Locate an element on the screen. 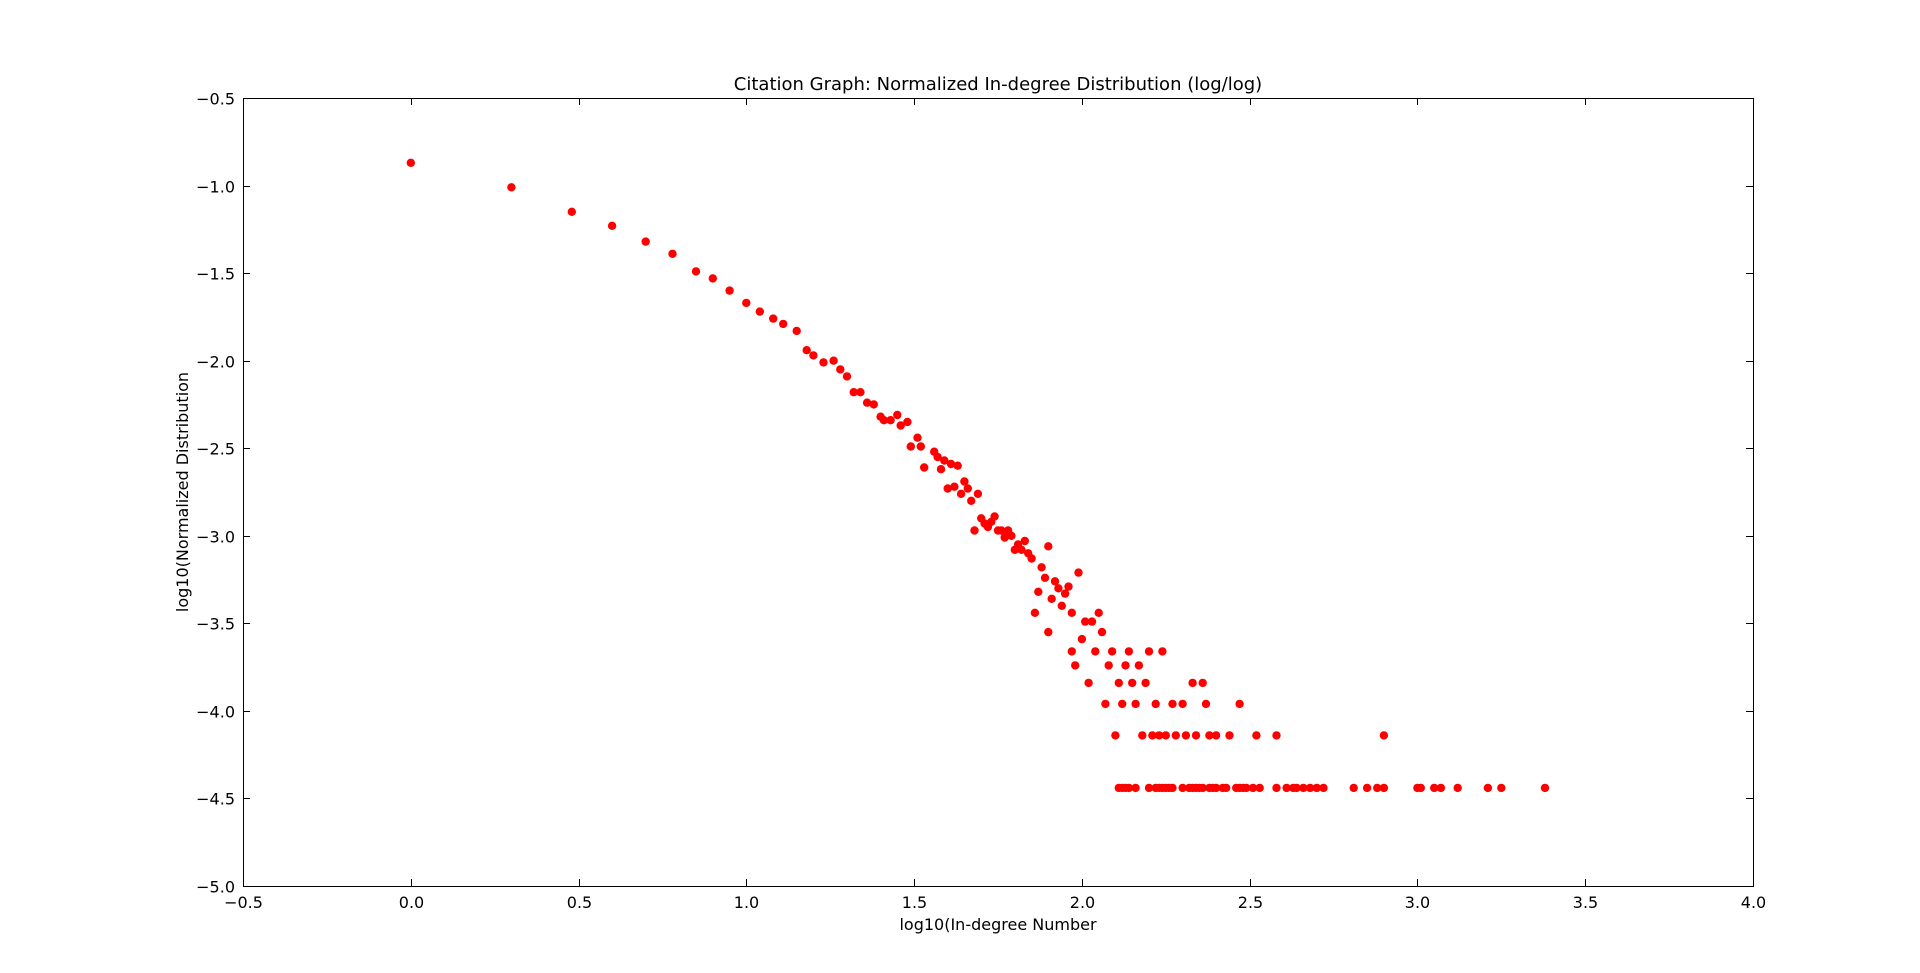  x-tick-label: 0.5 is located at coordinates (579, 902).